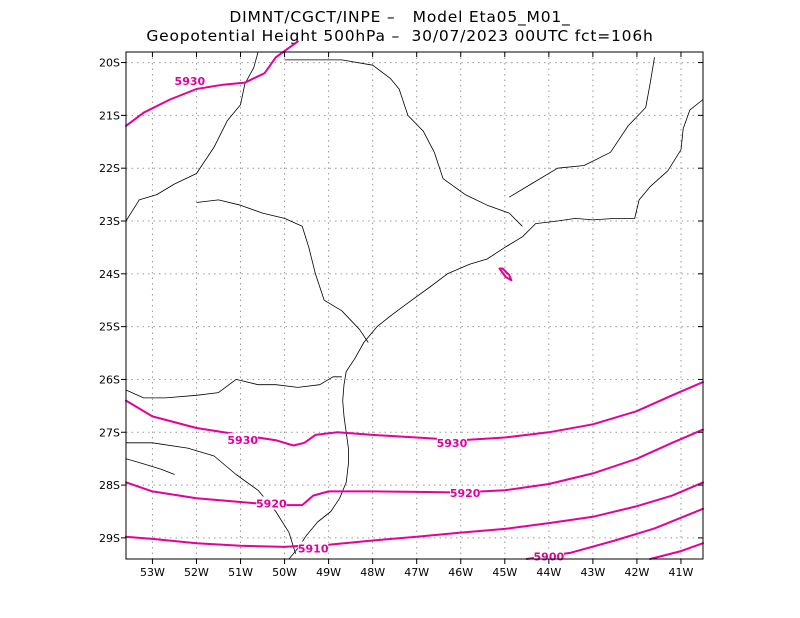 The image size is (800, 618). I want to click on coastline-border-pr-sc, so click(233, 387).